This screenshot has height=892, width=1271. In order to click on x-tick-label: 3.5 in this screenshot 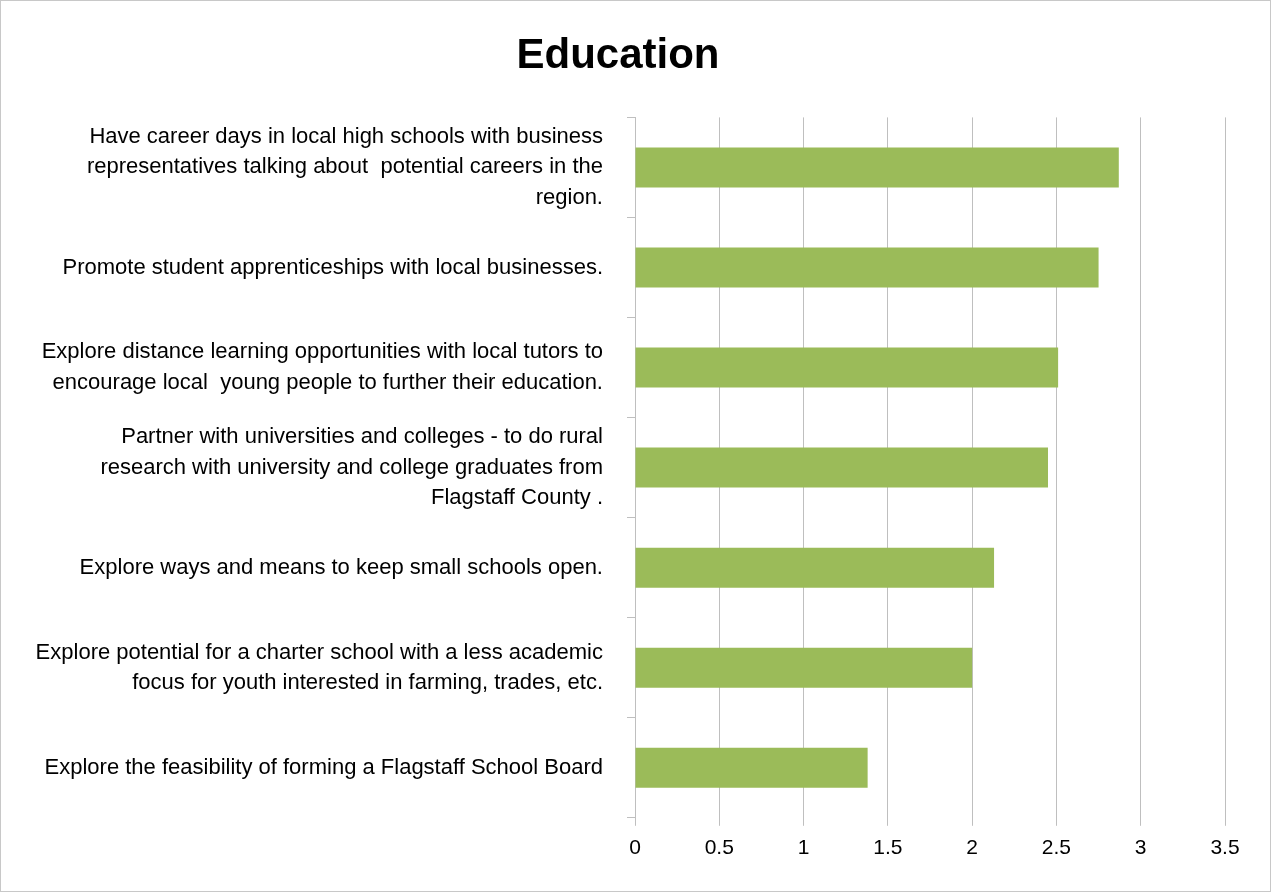, I will do `click(1225, 847)`.